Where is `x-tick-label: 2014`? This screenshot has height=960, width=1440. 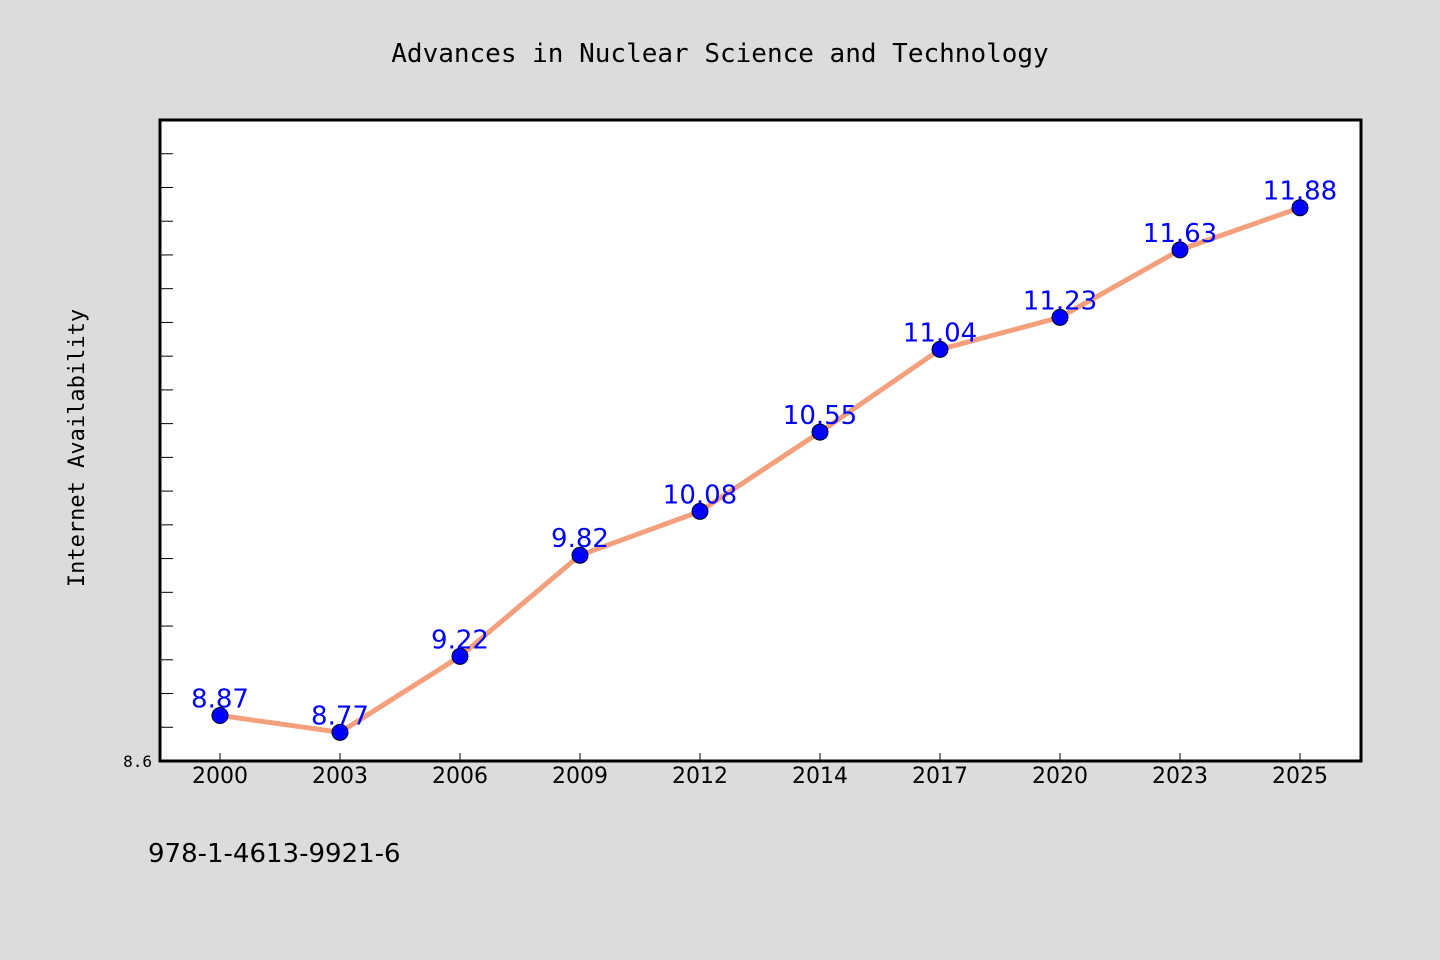
x-tick-label: 2014 is located at coordinates (820, 776).